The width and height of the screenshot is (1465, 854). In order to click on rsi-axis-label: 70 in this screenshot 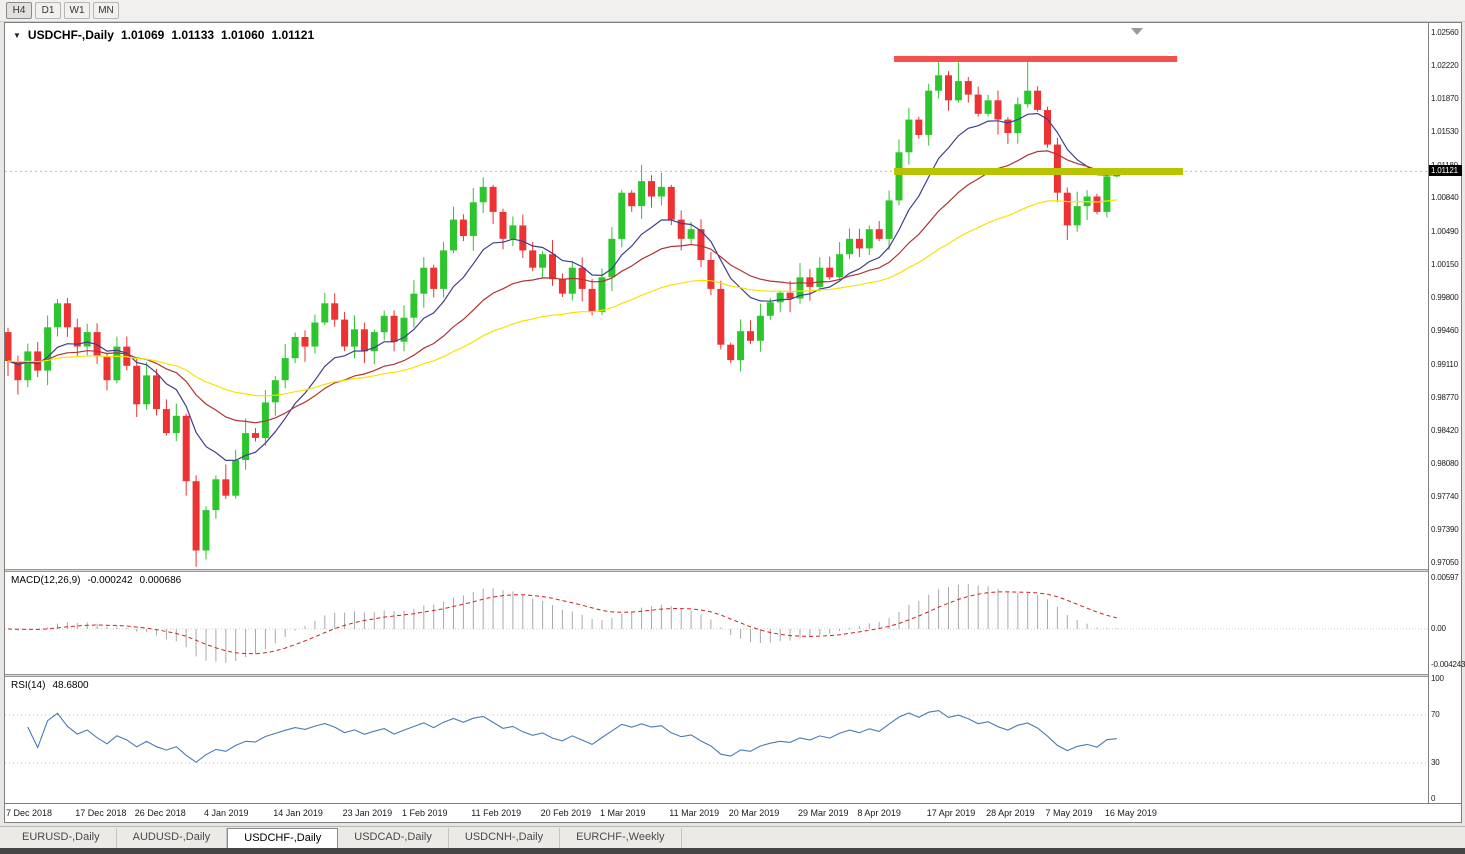, I will do `click(1435, 714)`.